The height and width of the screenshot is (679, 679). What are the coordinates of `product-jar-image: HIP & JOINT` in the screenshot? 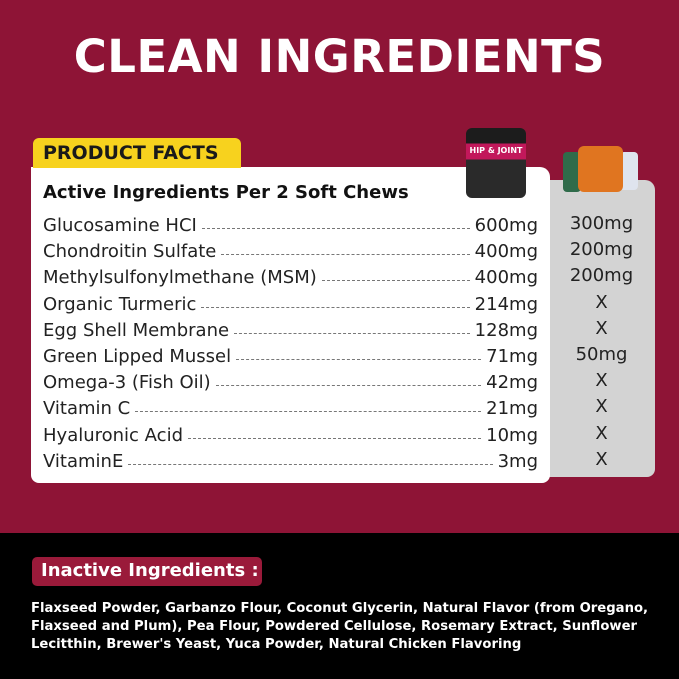 It's located at (496, 163).